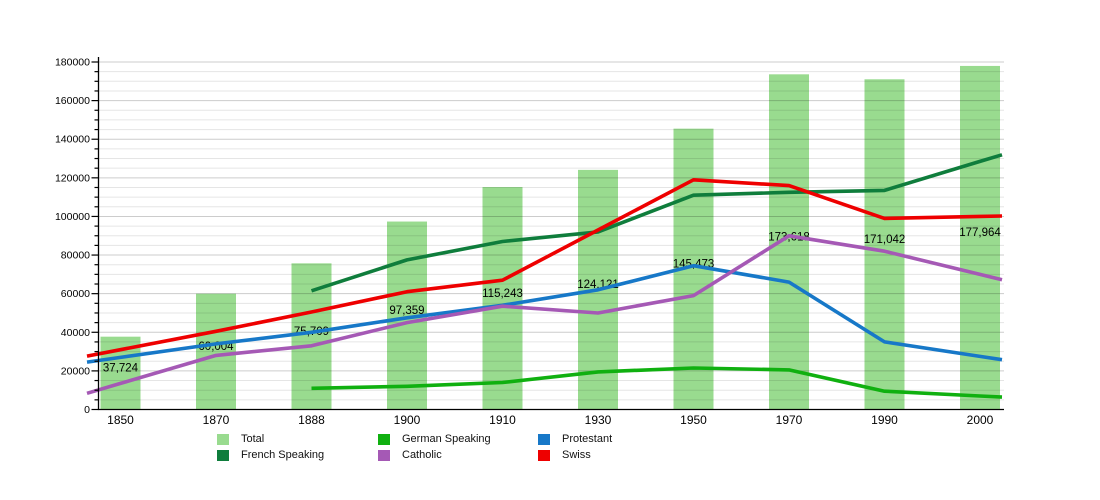 This screenshot has height=500, width=1100. I want to click on y-tick-label: 40000, so click(75, 333).